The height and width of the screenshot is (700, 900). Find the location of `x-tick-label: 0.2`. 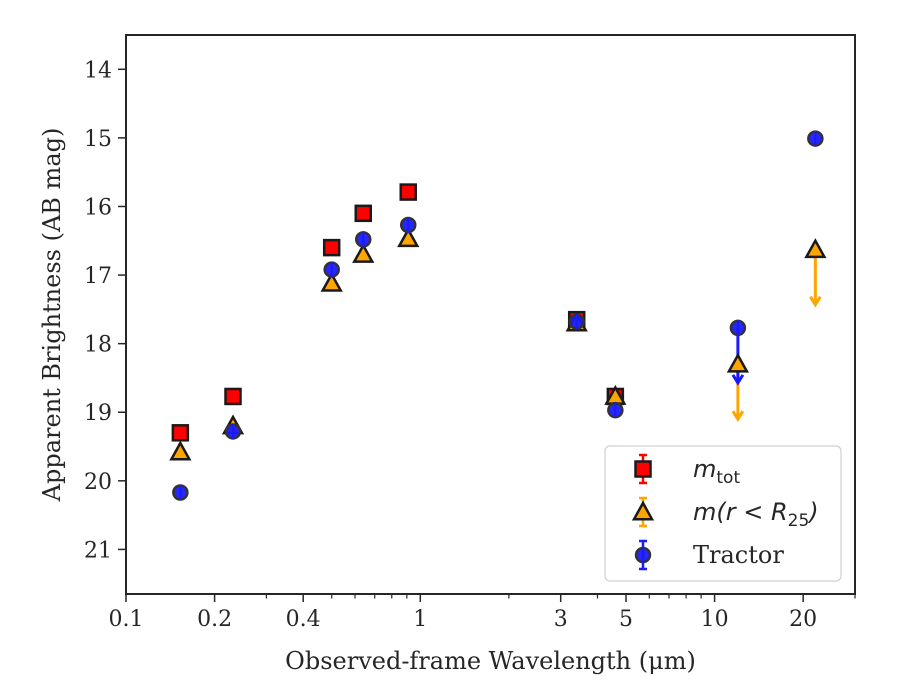

x-tick-label: 0.2 is located at coordinates (214, 619).